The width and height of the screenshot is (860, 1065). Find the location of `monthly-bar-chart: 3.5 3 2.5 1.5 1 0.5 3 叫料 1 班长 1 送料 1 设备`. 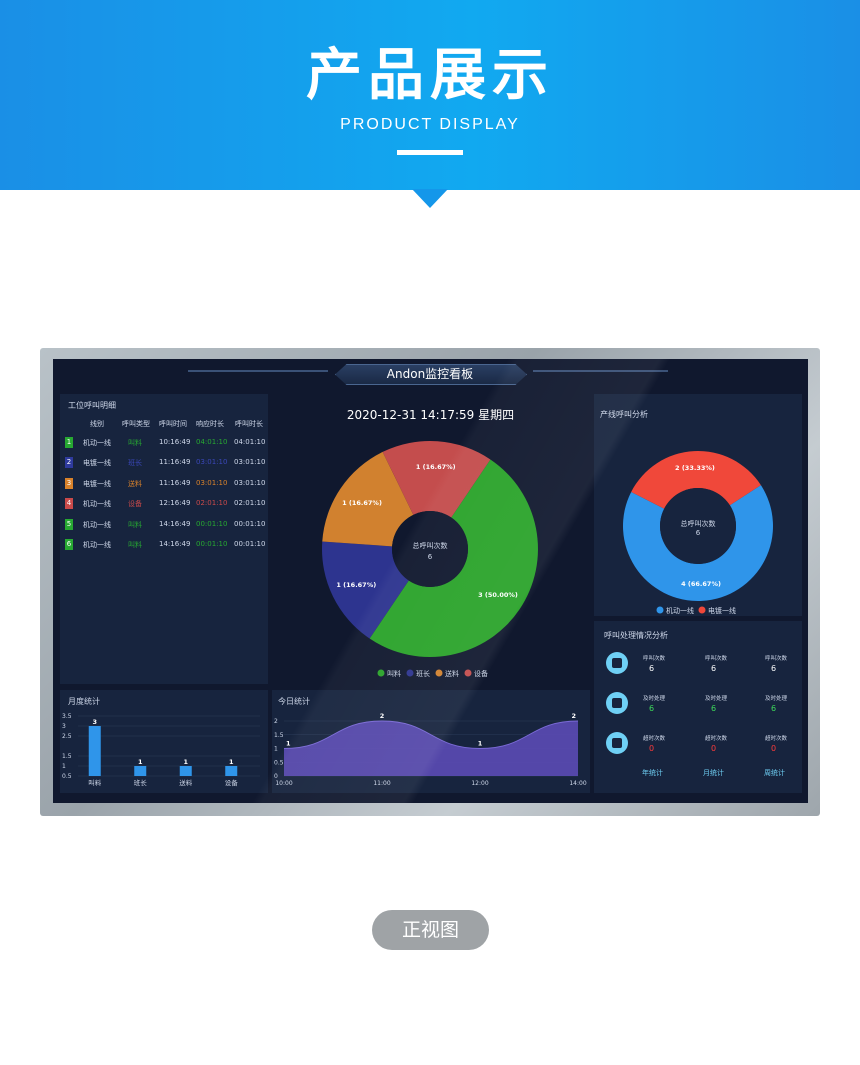

monthly-bar-chart: 3.5 3 2.5 1.5 1 0.5 3 叫料 1 班长 1 送料 1 设备 is located at coordinates (161, 750).